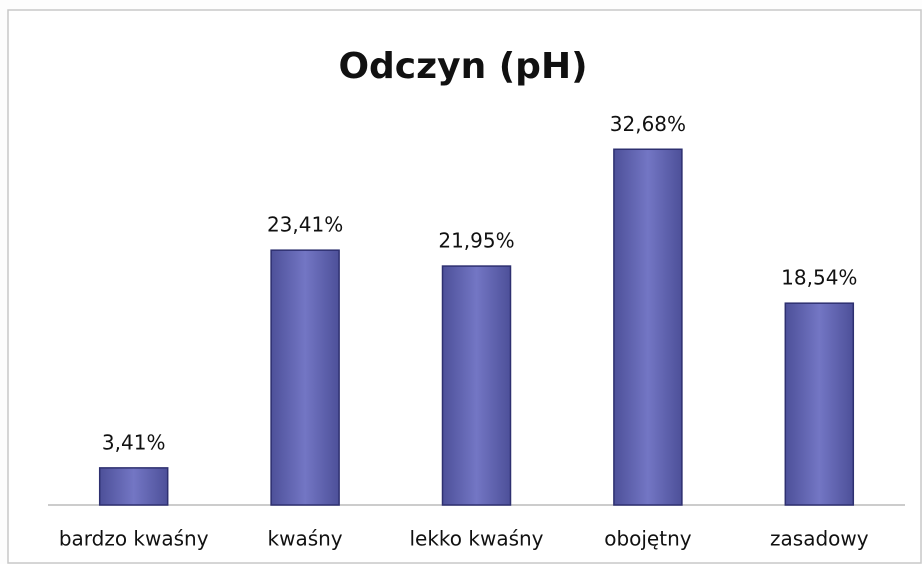 This screenshot has height=564, width=922. Describe the element at coordinates (476, 241) in the screenshot. I see `data-label: 21,95%` at that location.